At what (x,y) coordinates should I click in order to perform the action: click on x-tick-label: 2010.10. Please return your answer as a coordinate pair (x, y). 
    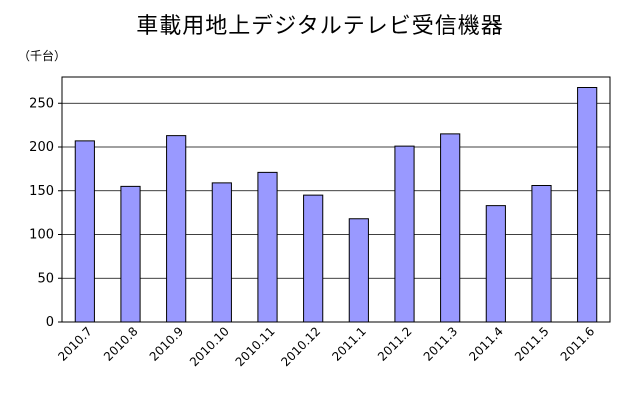
    Looking at the image, I should click on (209, 346).